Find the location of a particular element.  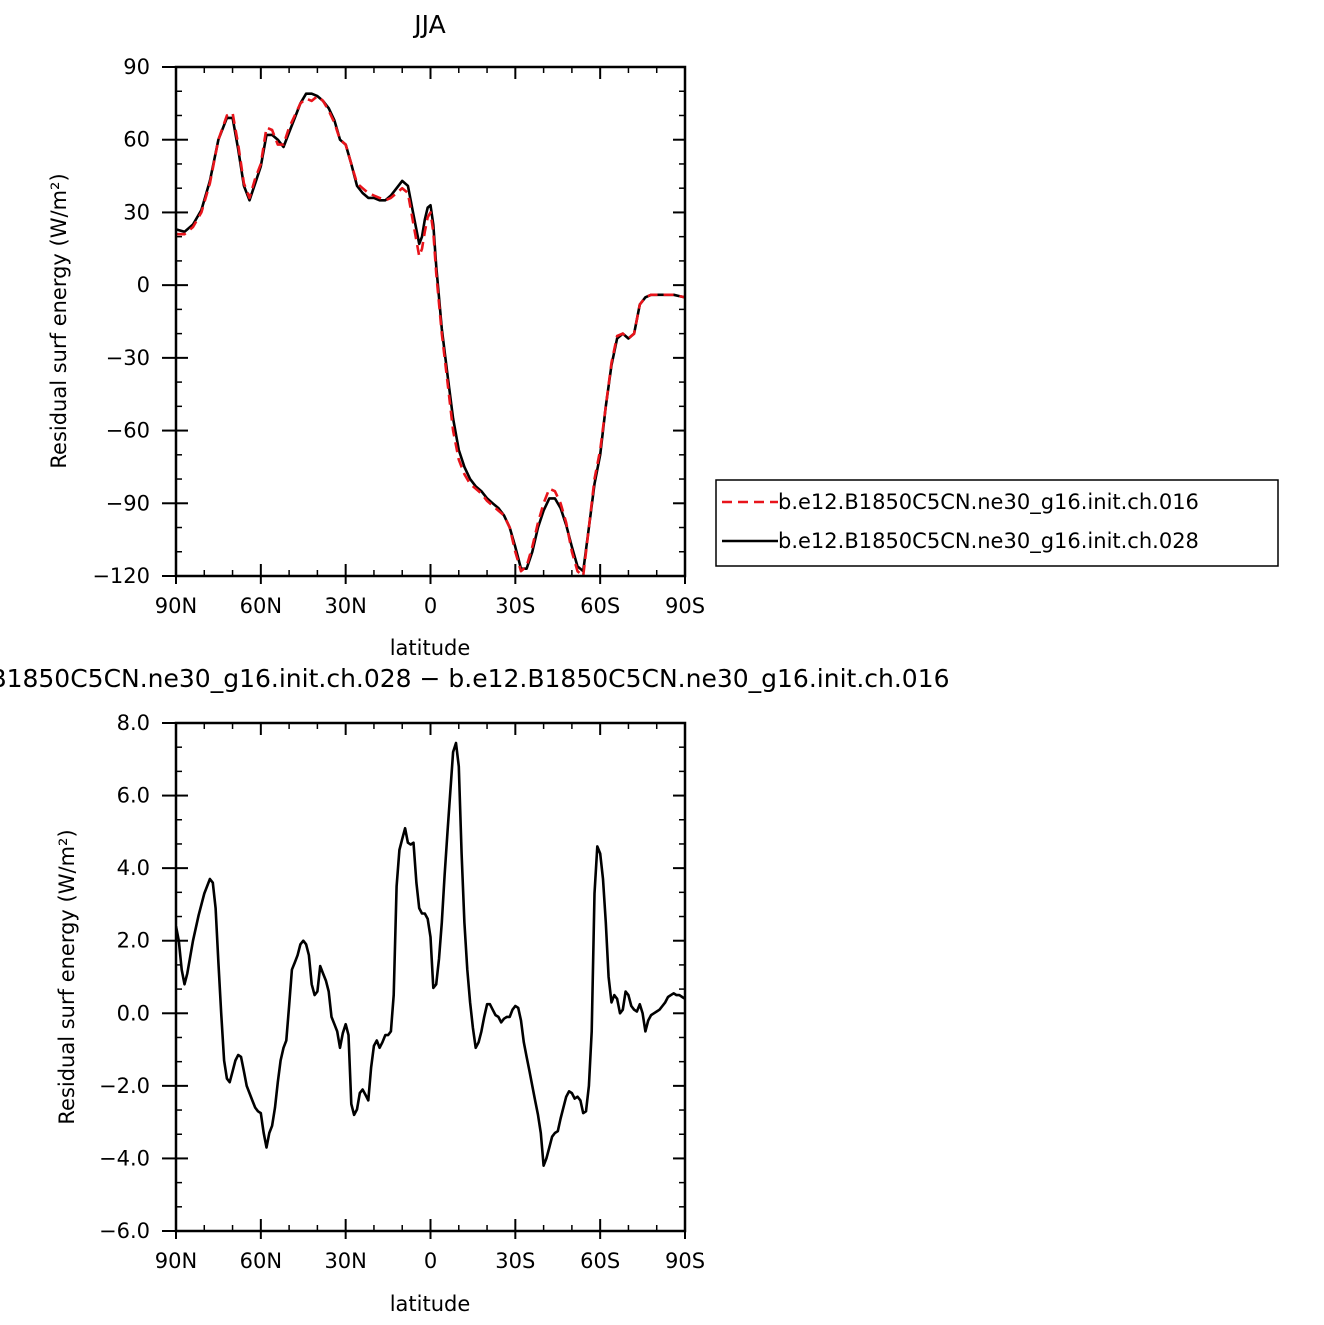

legend-box is located at coordinates (997, 523).